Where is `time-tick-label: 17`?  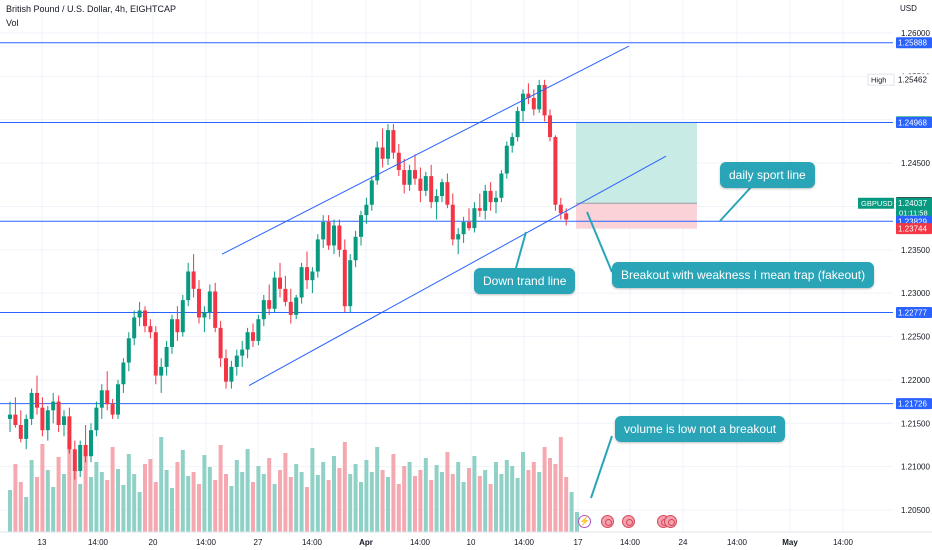
time-tick-label: 17 is located at coordinates (578, 542).